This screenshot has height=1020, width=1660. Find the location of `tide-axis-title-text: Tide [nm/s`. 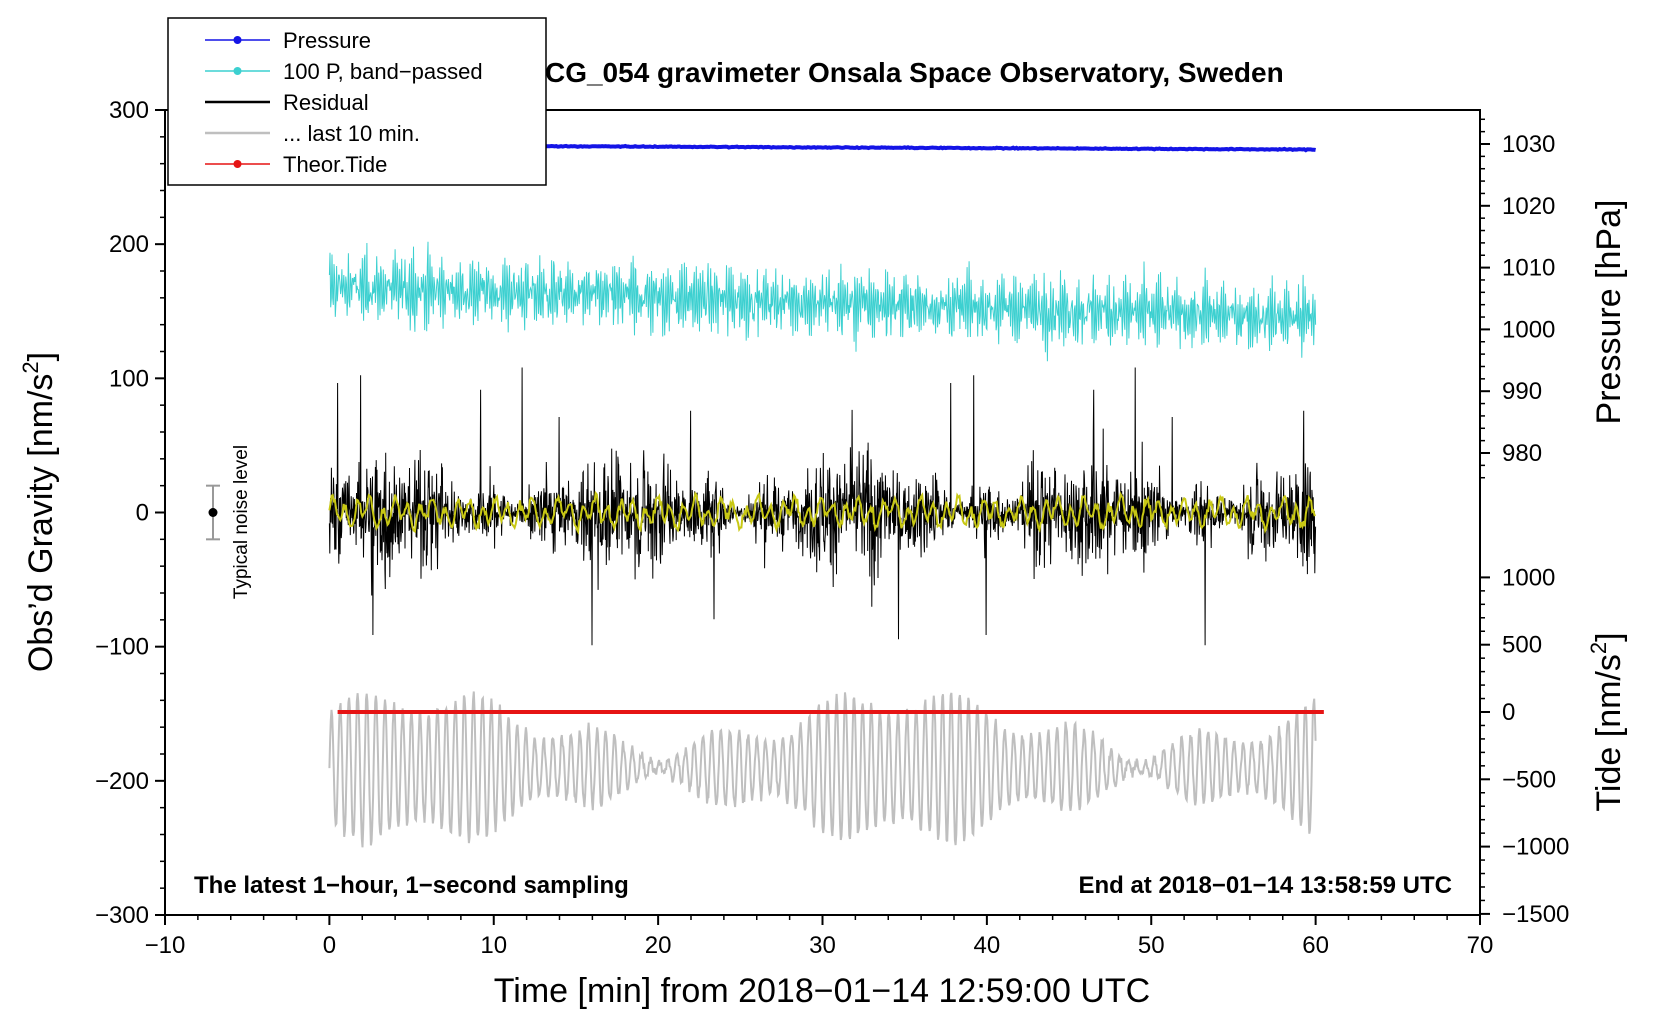

tide-axis-title-text: Tide [nm/s is located at coordinates (1609, 732).